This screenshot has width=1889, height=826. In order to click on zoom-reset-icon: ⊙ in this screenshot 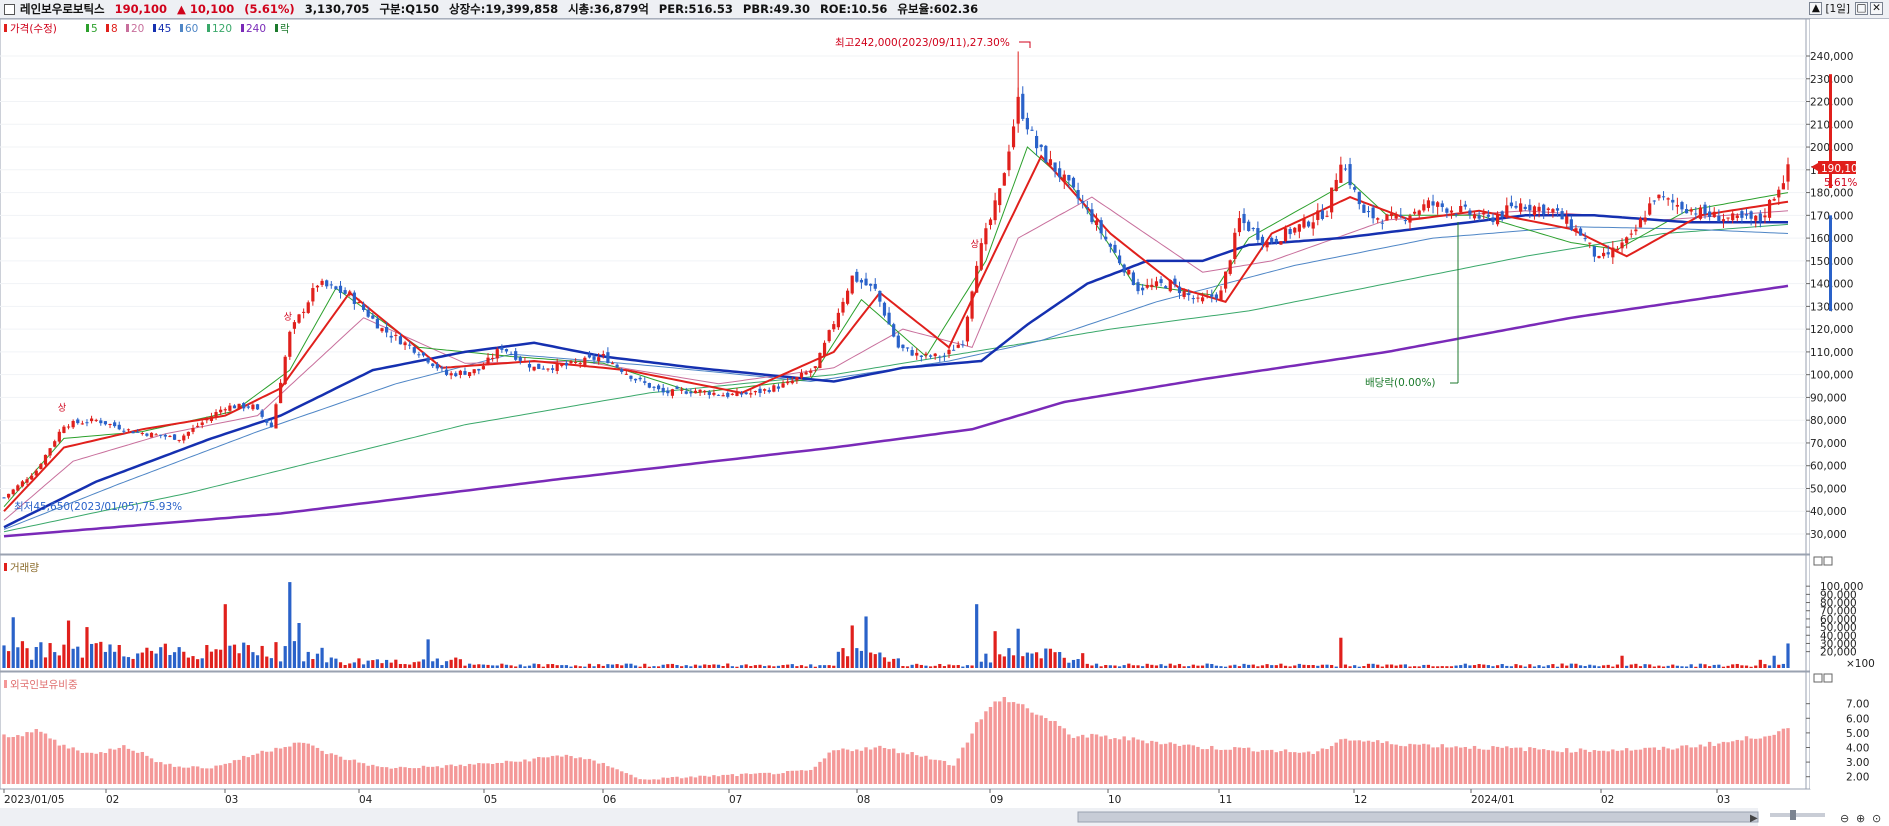, I will do `click(1876, 818)`.